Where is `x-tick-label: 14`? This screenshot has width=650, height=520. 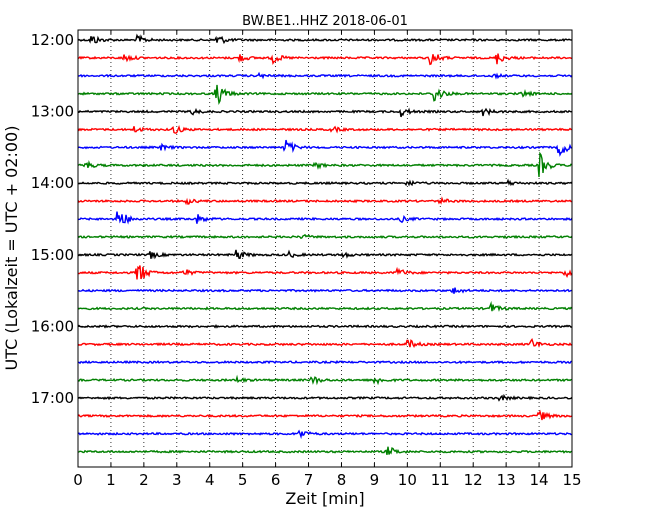
x-tick-label: 14 is located at coordinates (539, 480).